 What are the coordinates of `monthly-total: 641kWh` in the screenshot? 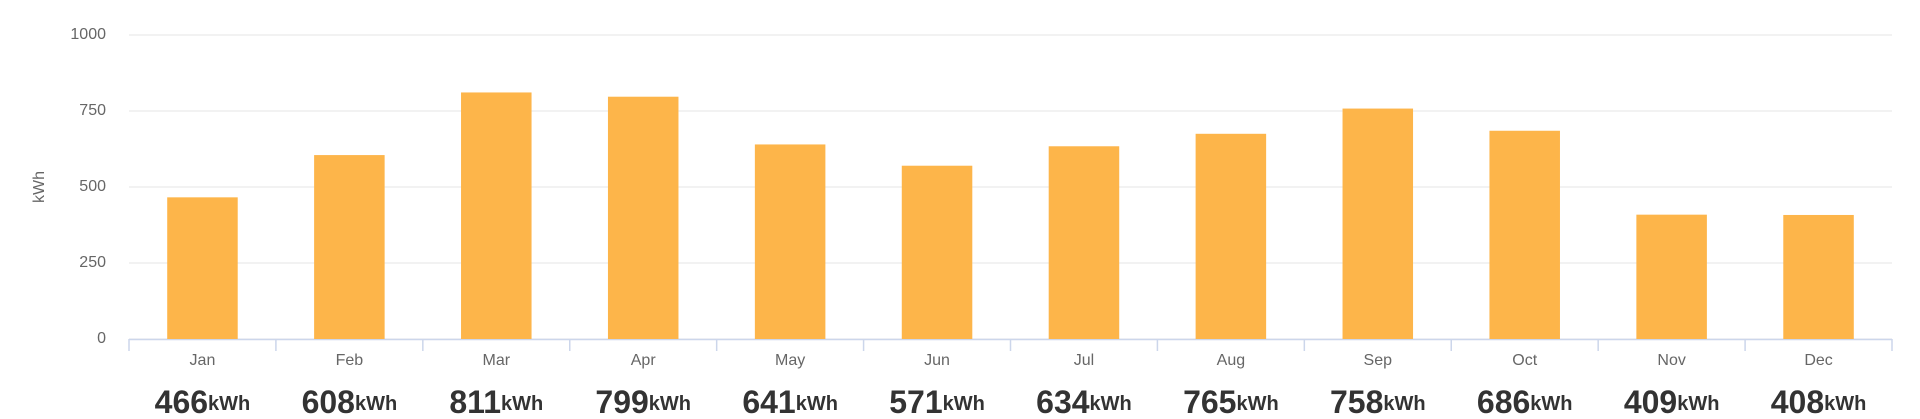 It's located at (790, 401).